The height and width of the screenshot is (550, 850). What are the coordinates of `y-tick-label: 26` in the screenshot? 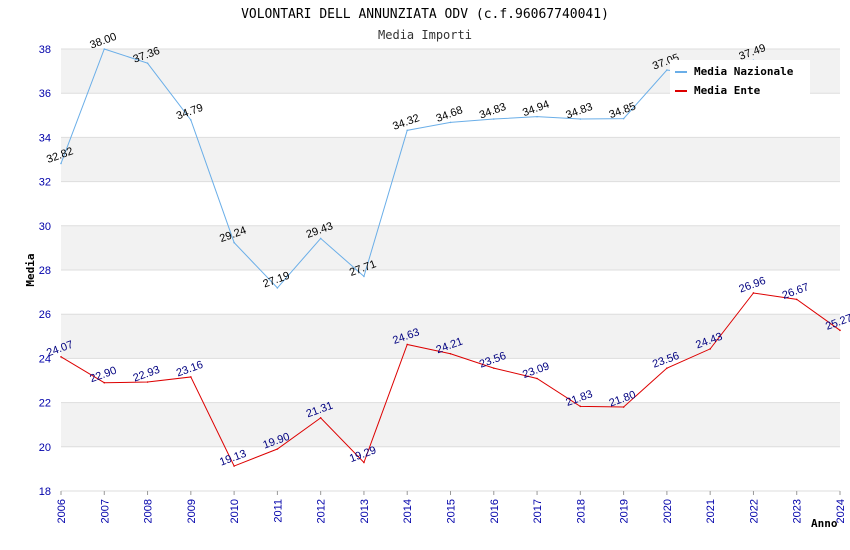 It's located at (45, 315).